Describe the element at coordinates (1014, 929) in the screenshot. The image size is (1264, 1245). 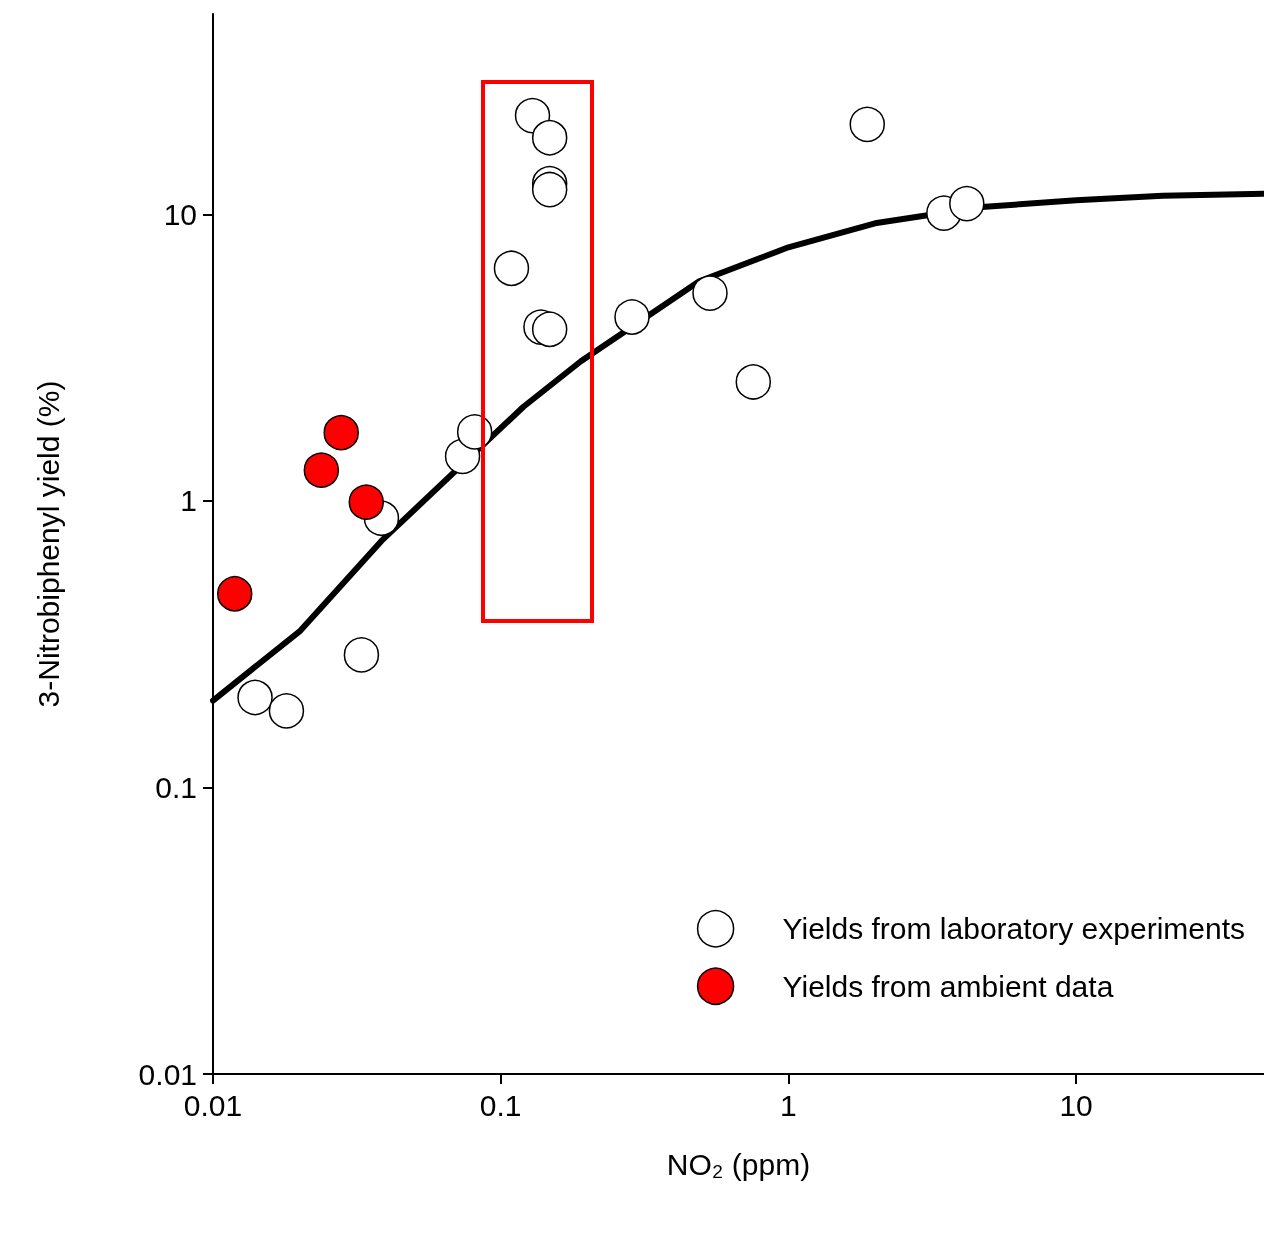
I see `legend-label: Yields from laboratory experiments` at that location.